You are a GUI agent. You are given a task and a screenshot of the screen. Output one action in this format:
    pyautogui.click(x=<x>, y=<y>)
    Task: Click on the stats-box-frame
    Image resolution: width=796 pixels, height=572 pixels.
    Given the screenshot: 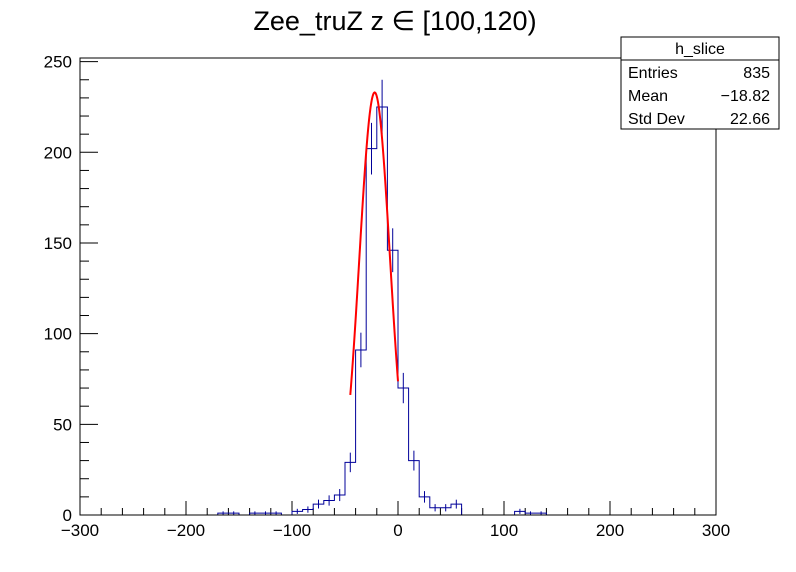 What is the action you would take?
    pyautogui.click(x=700, y=83)
    